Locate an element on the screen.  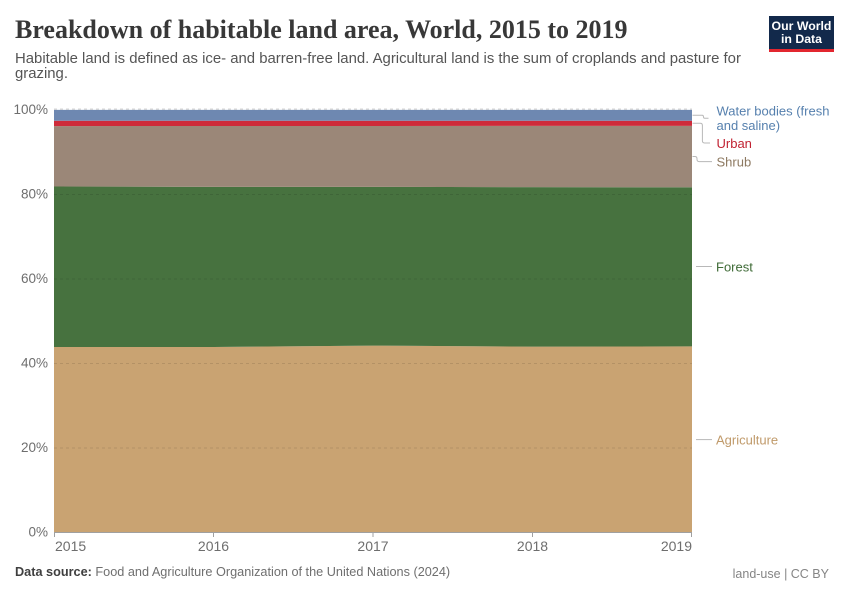
svg-text: 40% is located at coordinates (34, 363).